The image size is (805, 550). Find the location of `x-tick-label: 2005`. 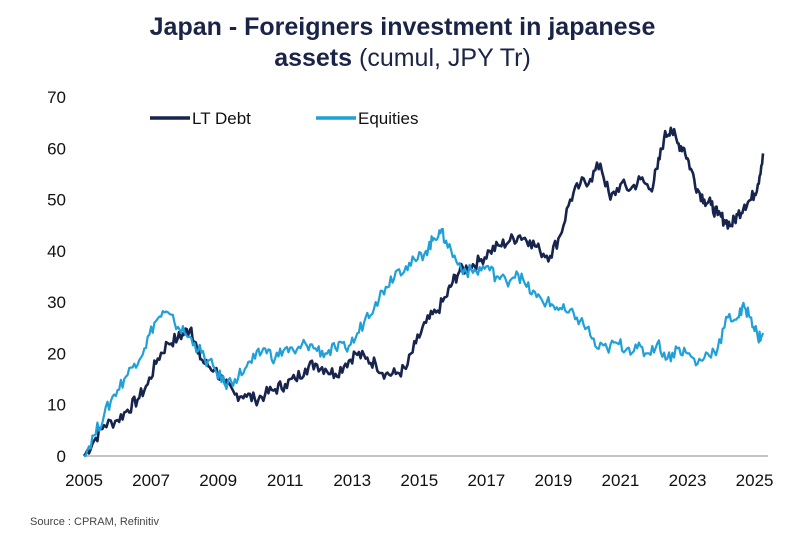

x-tick-label: 2005 is located at coordinates (84, 480).